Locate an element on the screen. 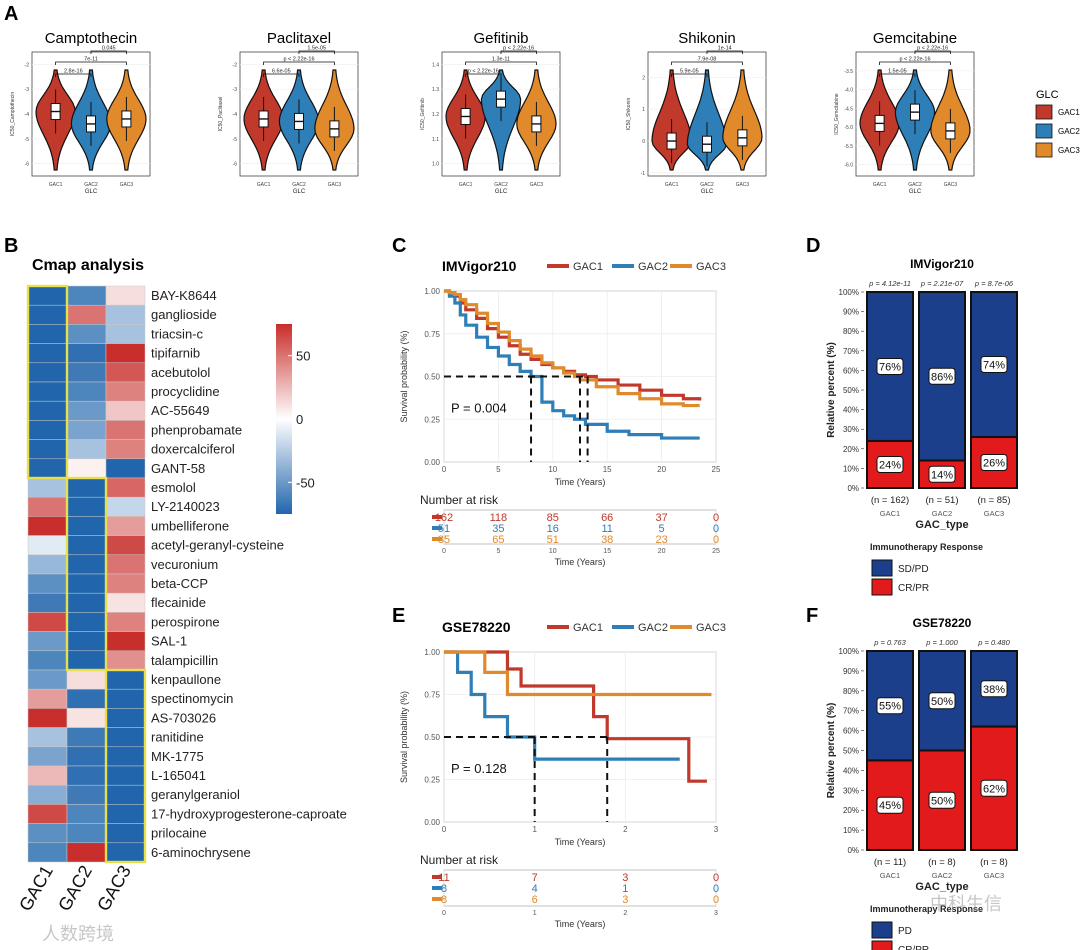  risk-x-tick-label: 10 is located at coordinates (553, 551).